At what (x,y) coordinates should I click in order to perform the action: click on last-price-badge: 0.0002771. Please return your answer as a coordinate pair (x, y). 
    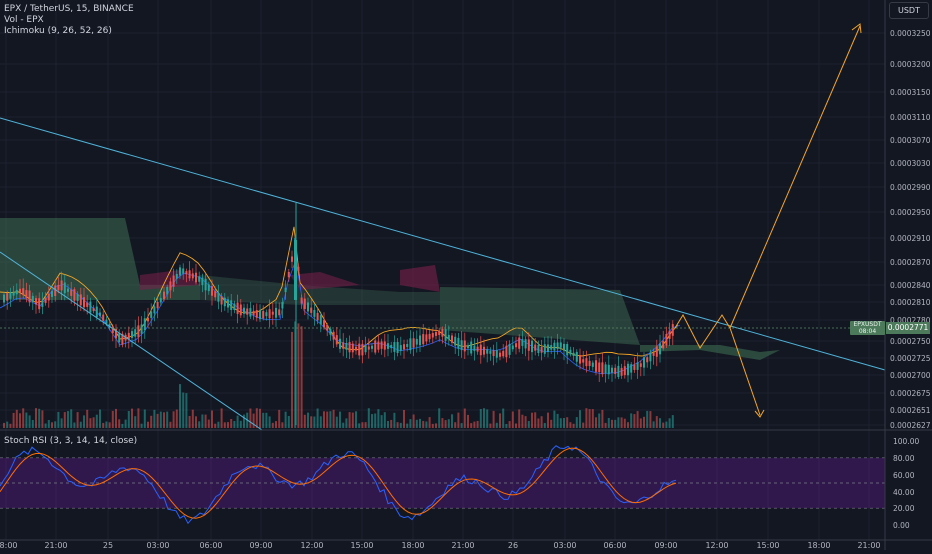
    Looking at the image, I should click on (908, 328).